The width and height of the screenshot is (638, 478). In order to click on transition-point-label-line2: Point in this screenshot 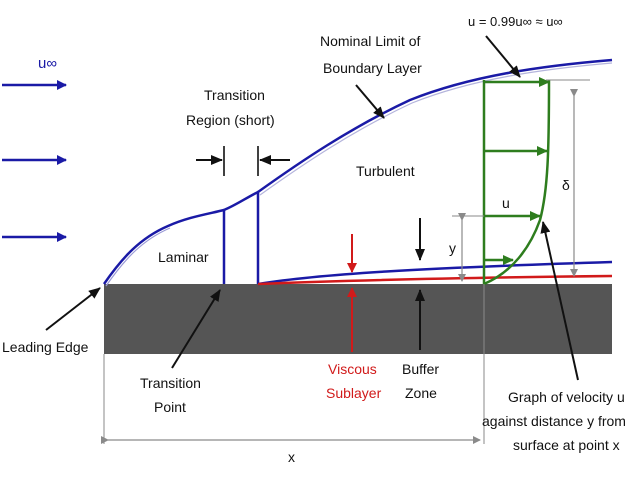, I will do `click(170, 407)`.